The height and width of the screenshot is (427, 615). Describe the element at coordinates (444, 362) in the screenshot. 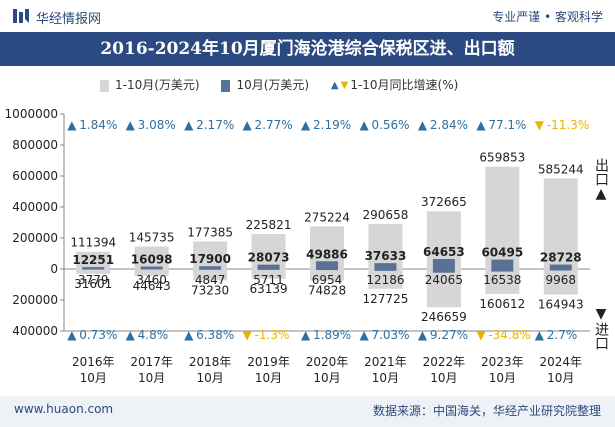

I see `x-tick-label-year: 2022年` at that location.